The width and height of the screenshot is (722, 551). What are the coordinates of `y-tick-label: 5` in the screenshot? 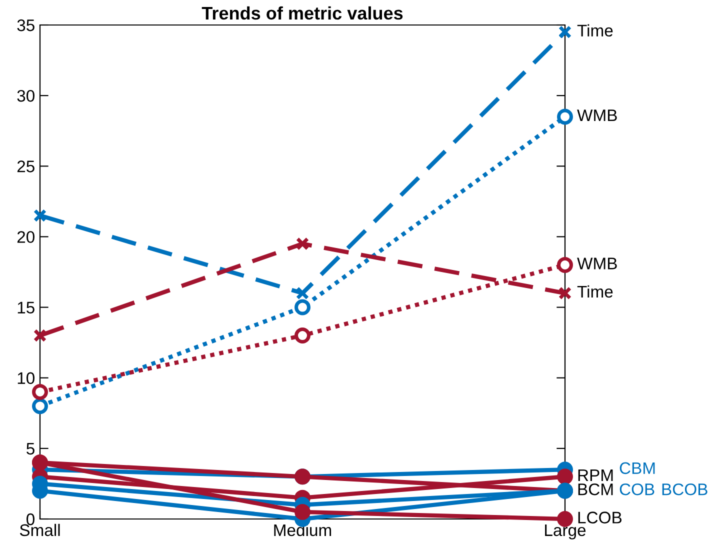 It's located at (30, 449).